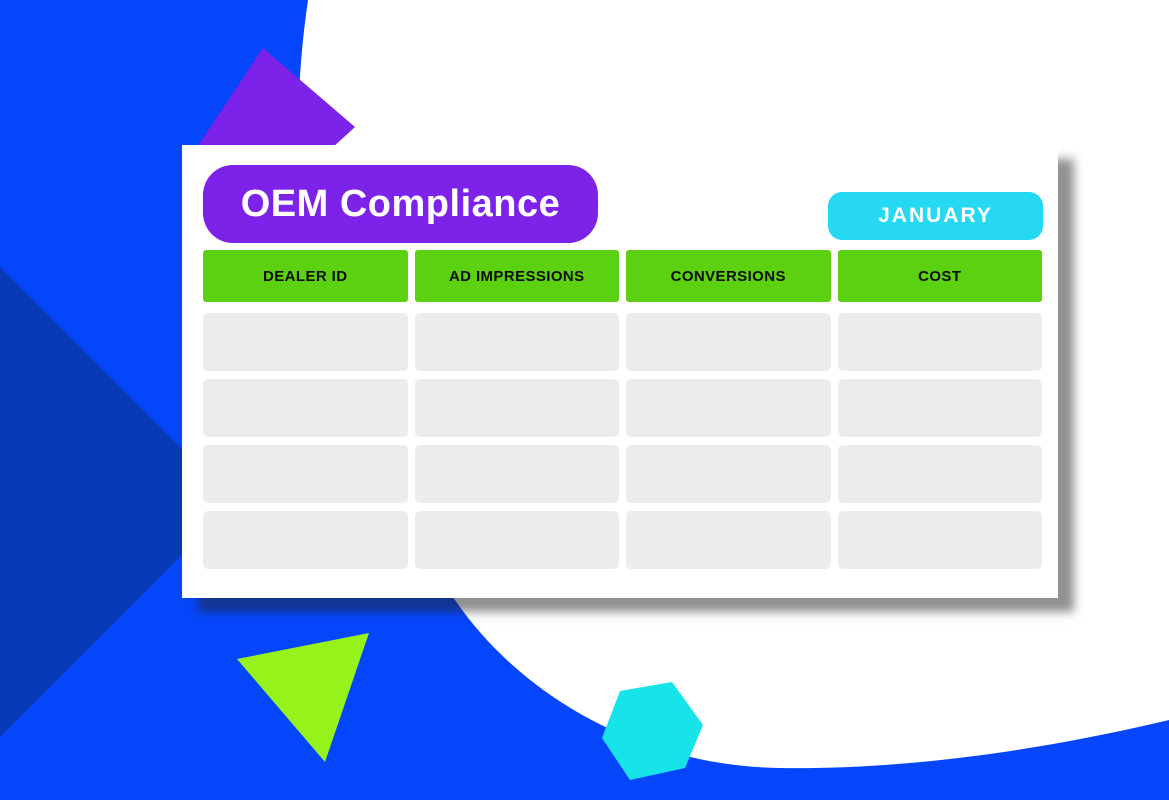 Image resolution: width=1169 pixels, height=800 pixels. What do you see at coordinates (117, 502) in the screenshot?
I see `dark-blue-diamond-shape` at bounding box center [117, 502].